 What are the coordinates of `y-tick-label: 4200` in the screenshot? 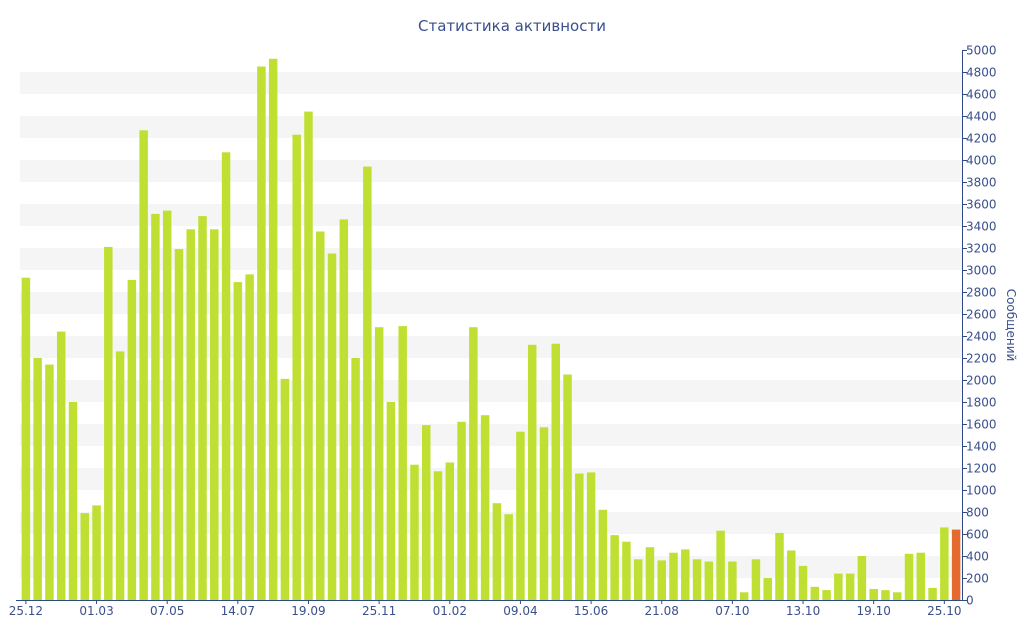 It's located at (981, 139).